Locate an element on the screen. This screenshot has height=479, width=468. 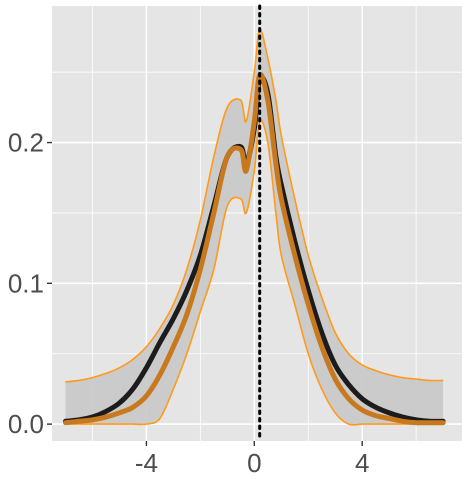
y-tick-label: 0.0 is located at coordinates (26, 424).